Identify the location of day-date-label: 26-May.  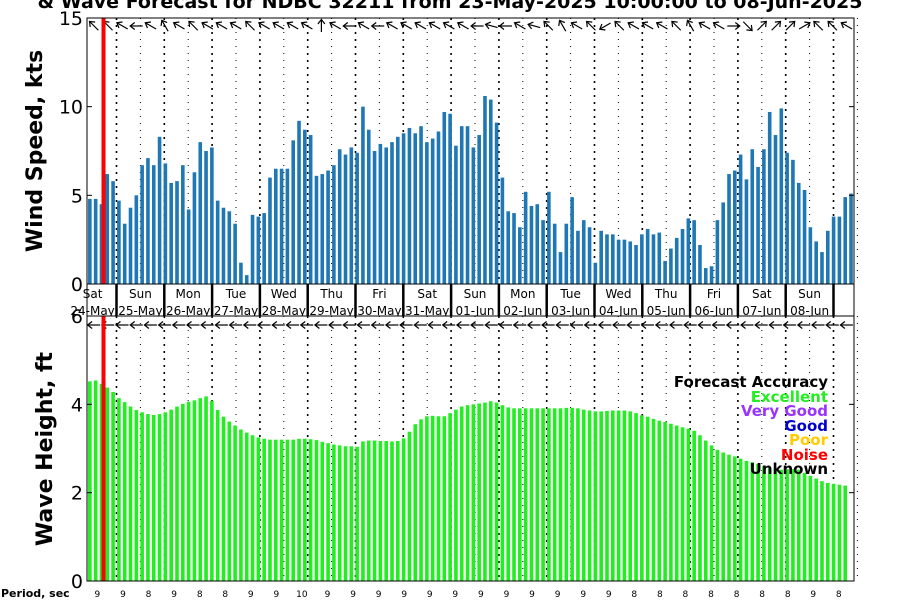
(188, 311).